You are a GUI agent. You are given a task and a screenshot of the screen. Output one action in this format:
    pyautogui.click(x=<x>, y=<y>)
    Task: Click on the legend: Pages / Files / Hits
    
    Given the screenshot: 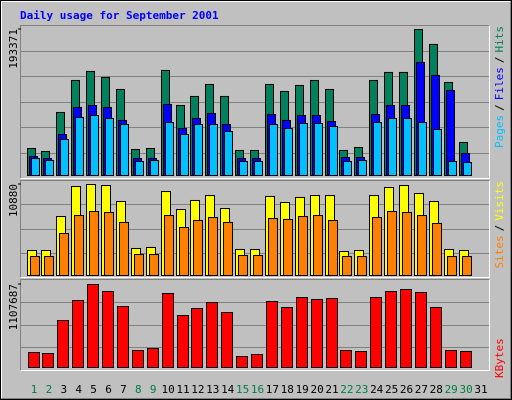 What is the action you would take?
    pyautogui.click(x=499, y=87)
    